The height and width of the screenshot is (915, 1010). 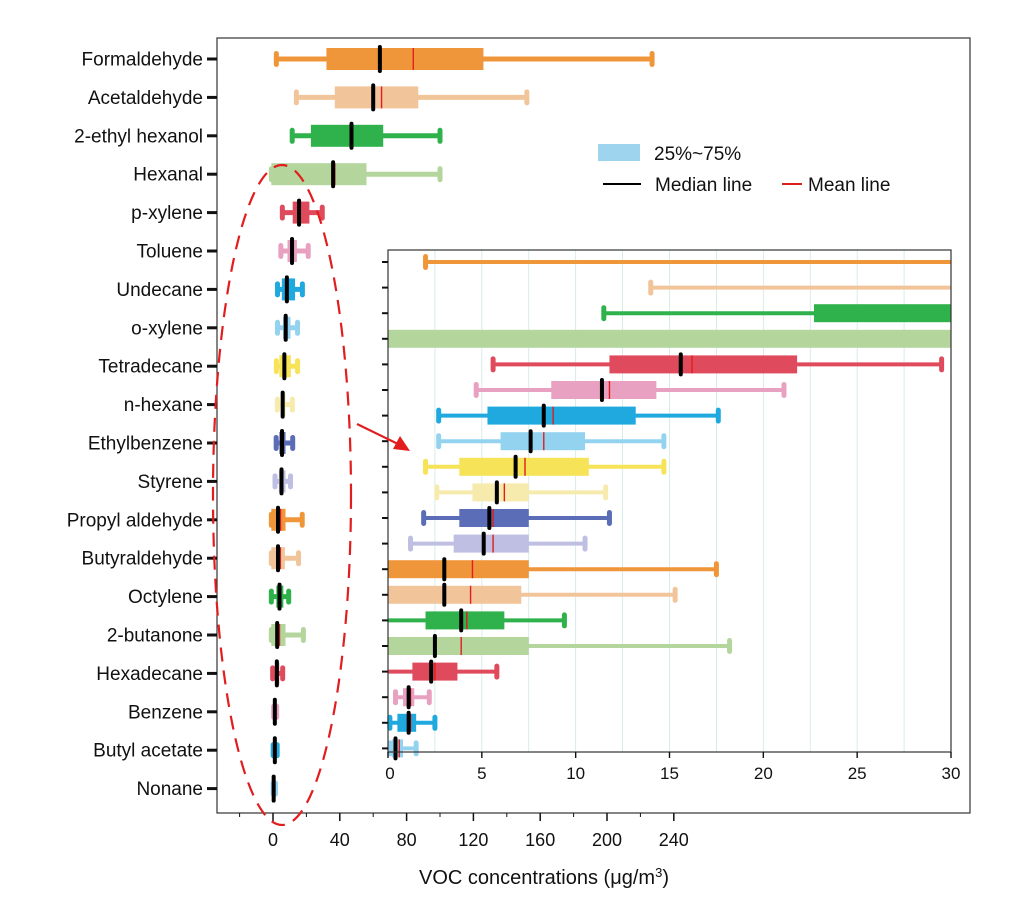 What do you see at coordinates (340, 840) in the screenshot?
I see `x-tick-label-40: 40` at bounding box center [340, 840].